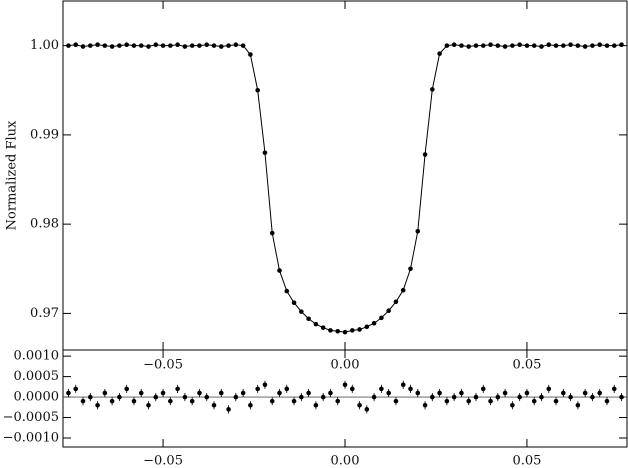  What do you see at coordinates (345, 461) in the screenshot?
I see `x-tick-label: 0.00` at bounding box center [345, 461].